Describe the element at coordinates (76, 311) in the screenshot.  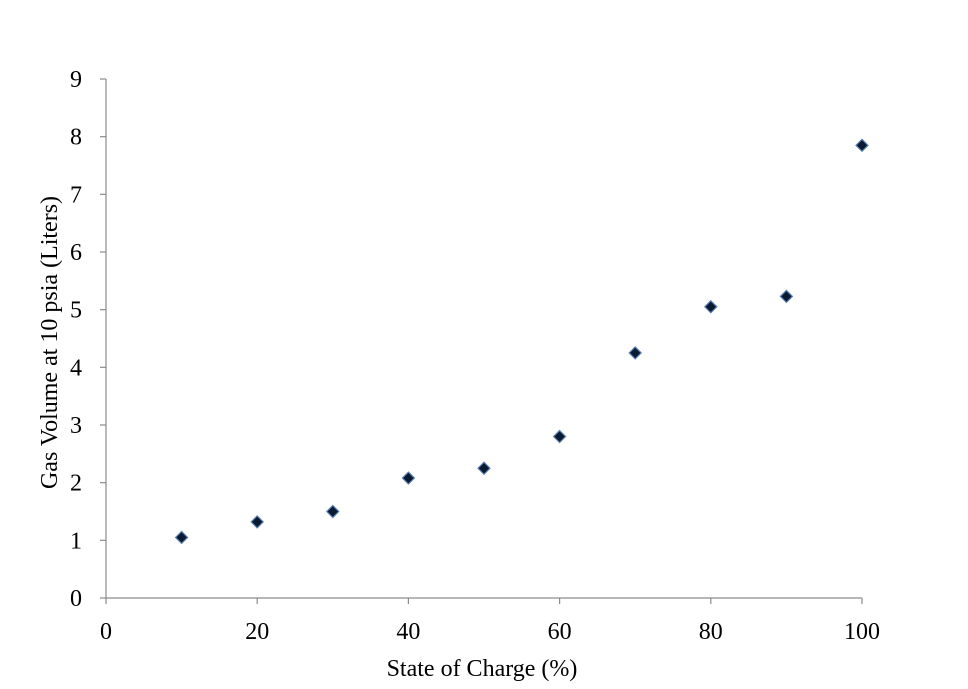
I see `y-tick-label: 5` at that location.